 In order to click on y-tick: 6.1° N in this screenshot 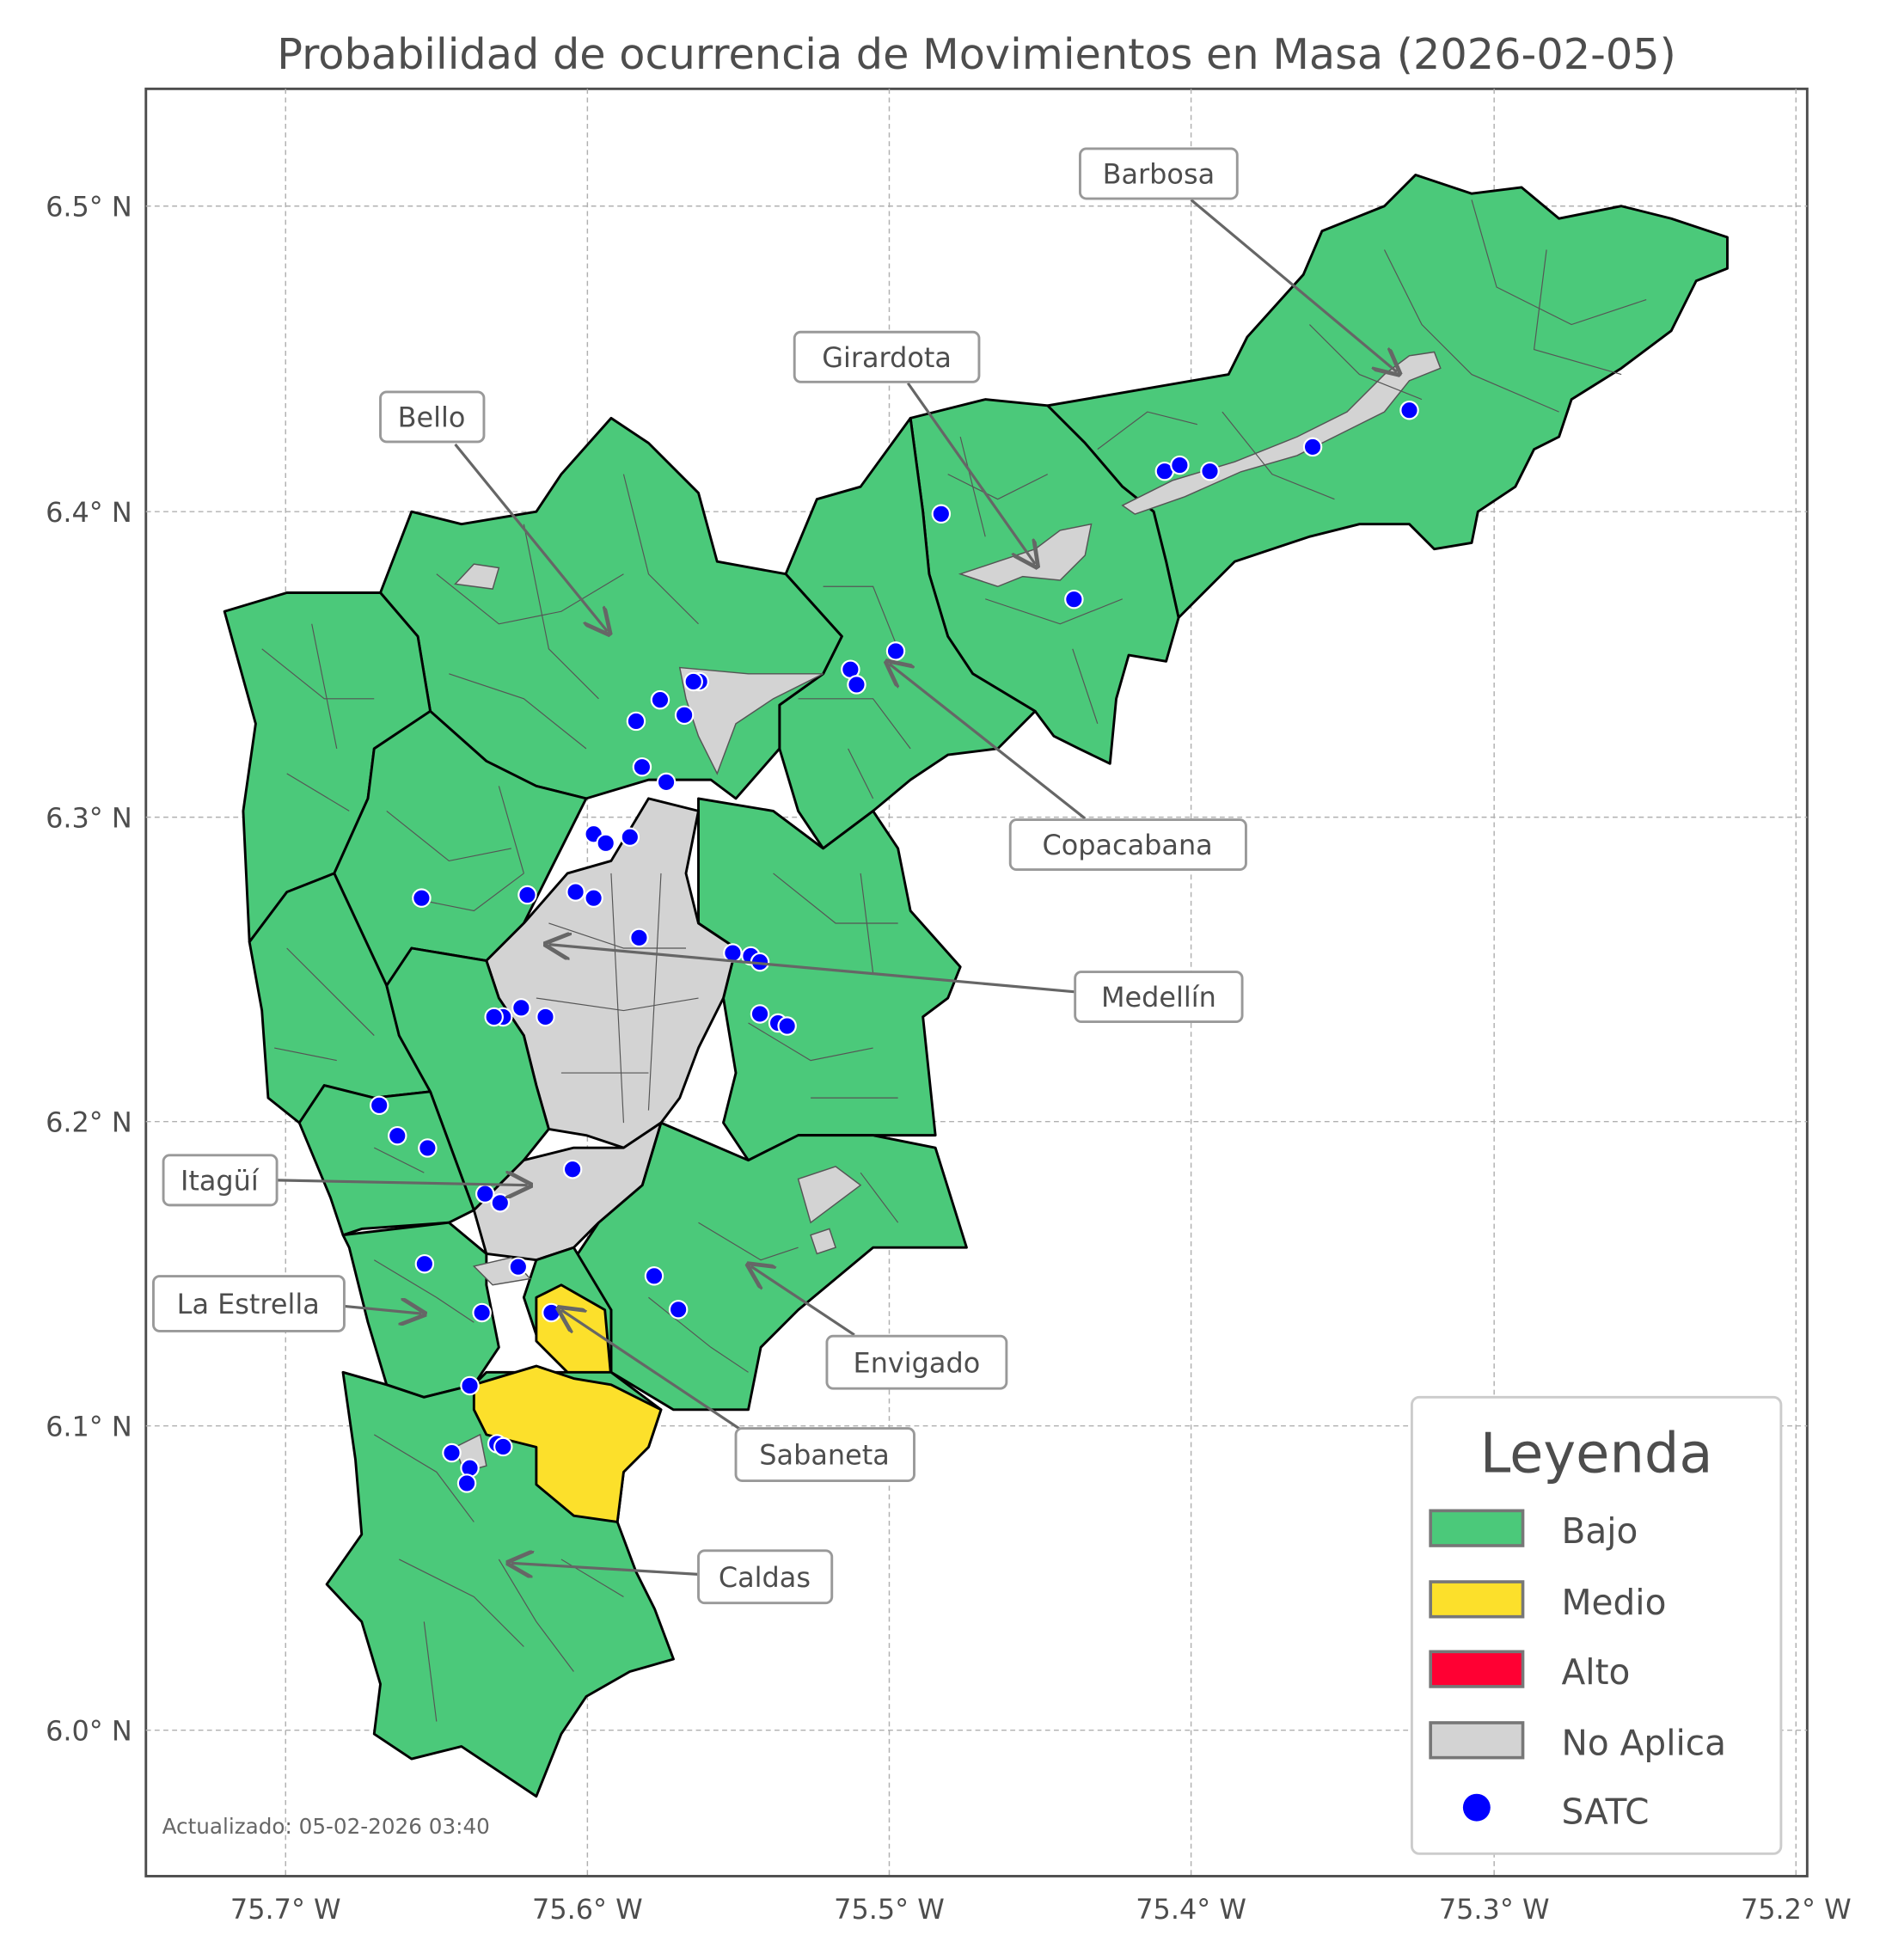, I will do `click(89, 1426)`.